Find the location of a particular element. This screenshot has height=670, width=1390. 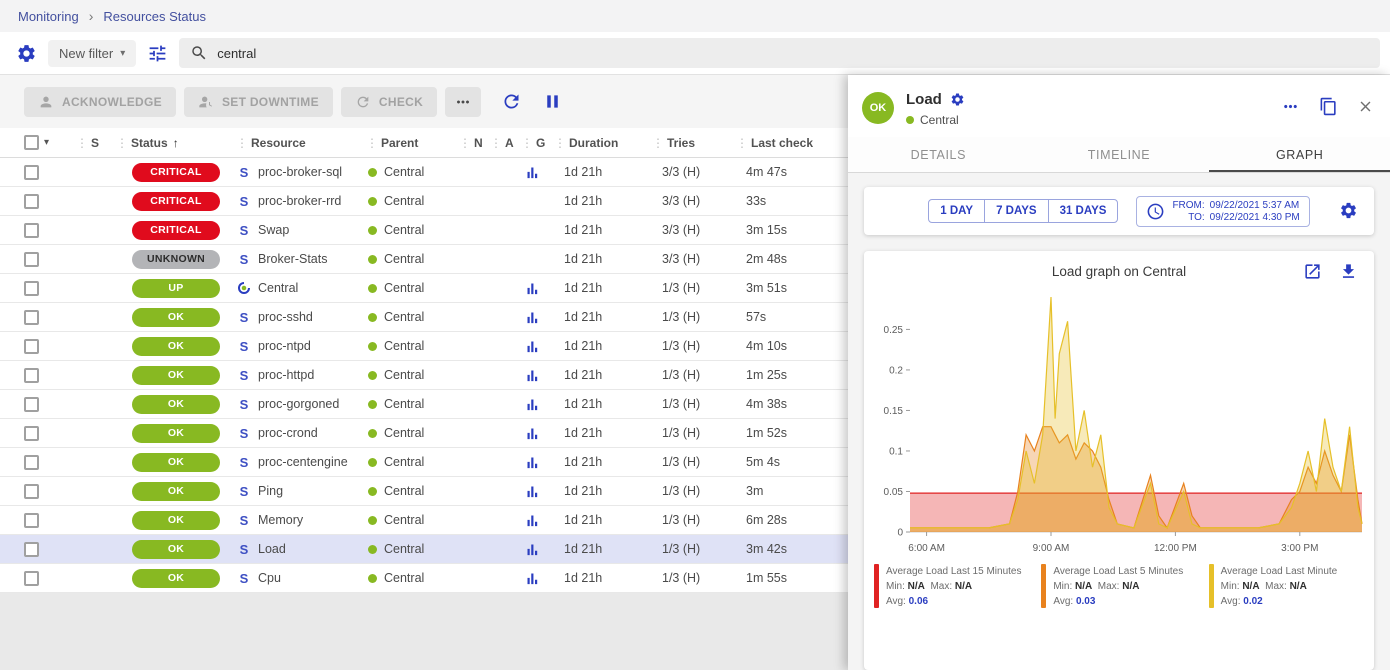

column-header-resource: ⋮ Resource is located at coordinates (271, 142).